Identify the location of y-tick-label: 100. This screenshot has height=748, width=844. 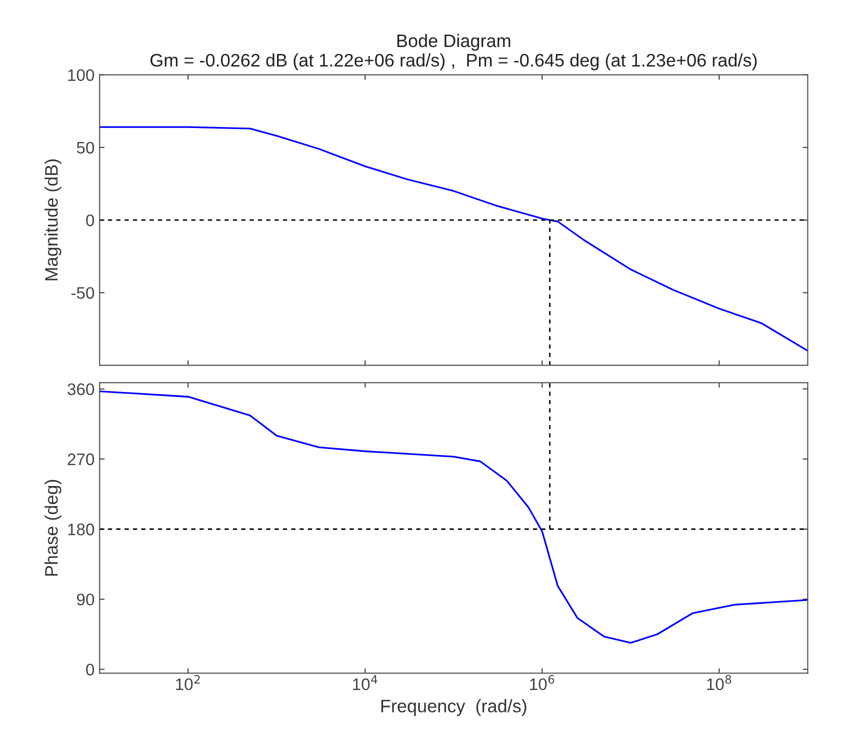
(81, 75).